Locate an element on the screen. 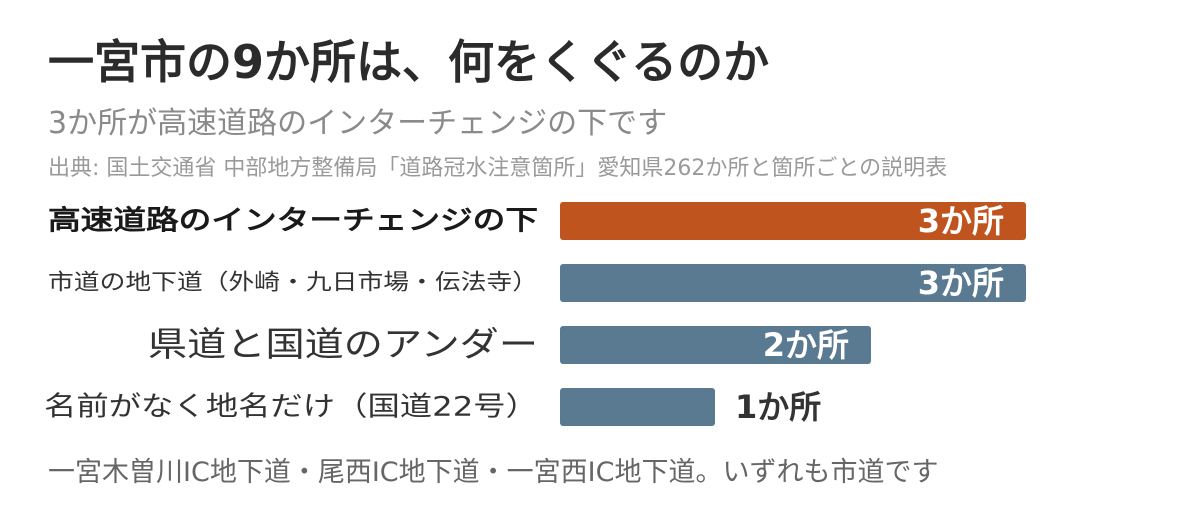  value-label-0: 3か所 is located at coordinates (961, 221).